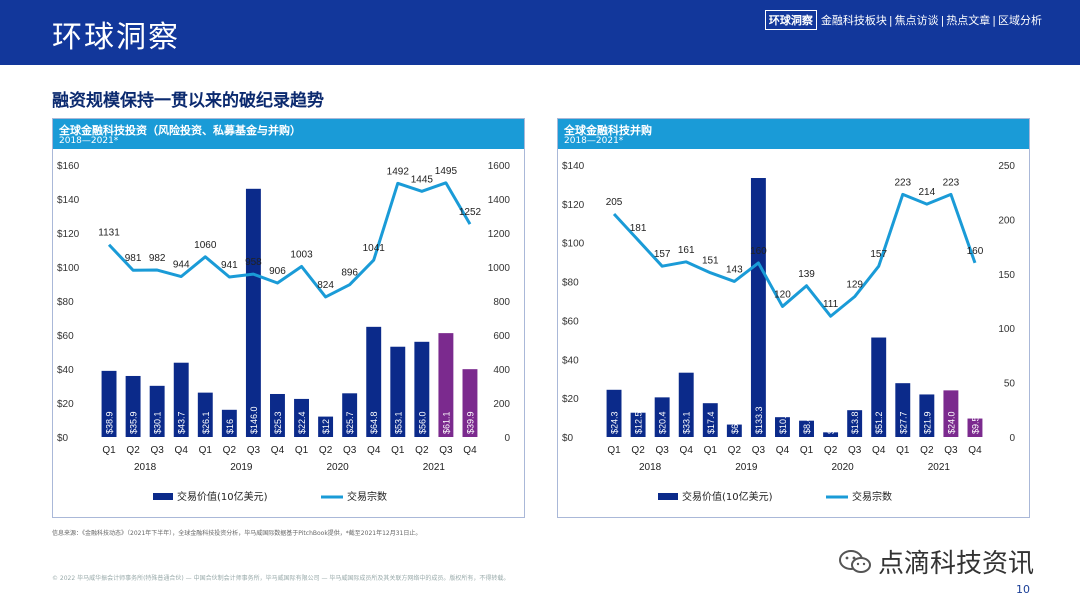  I want to click on wechat-icon, so click(855, 561).